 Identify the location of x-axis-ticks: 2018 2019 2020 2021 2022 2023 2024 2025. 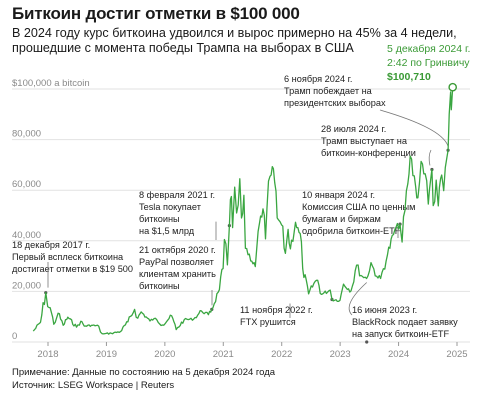
(252, 351).